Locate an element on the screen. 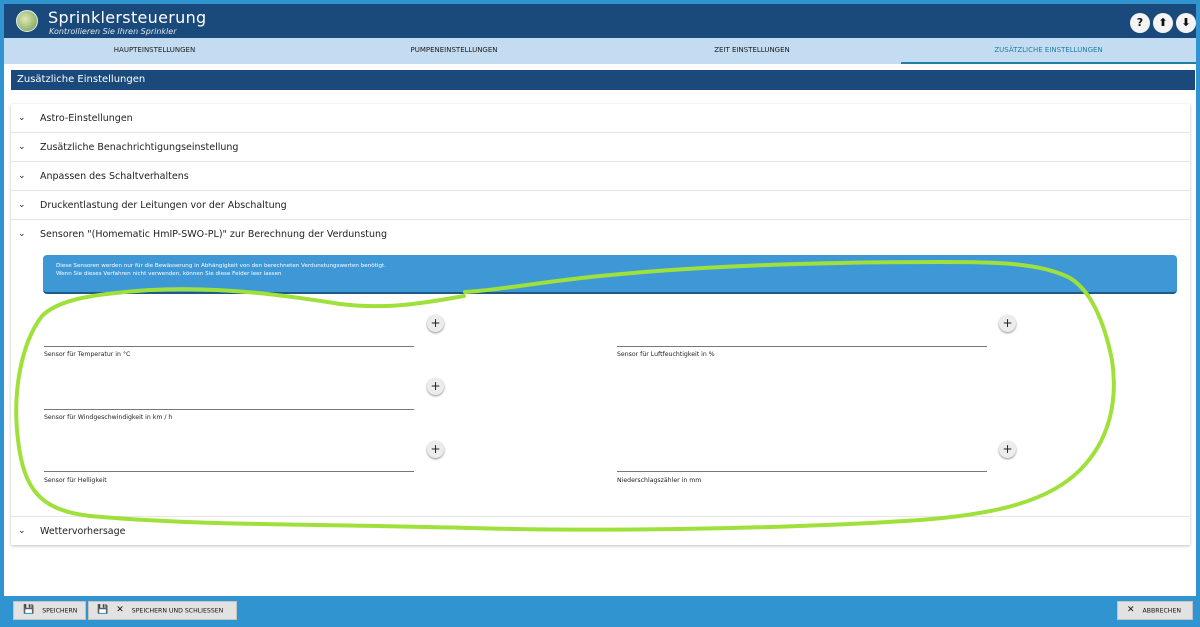 The image size is (1200, 627). wind-sensor-label: Sensor für Windgeschwindigkeit in km / h is located at coordinates (108, 417).